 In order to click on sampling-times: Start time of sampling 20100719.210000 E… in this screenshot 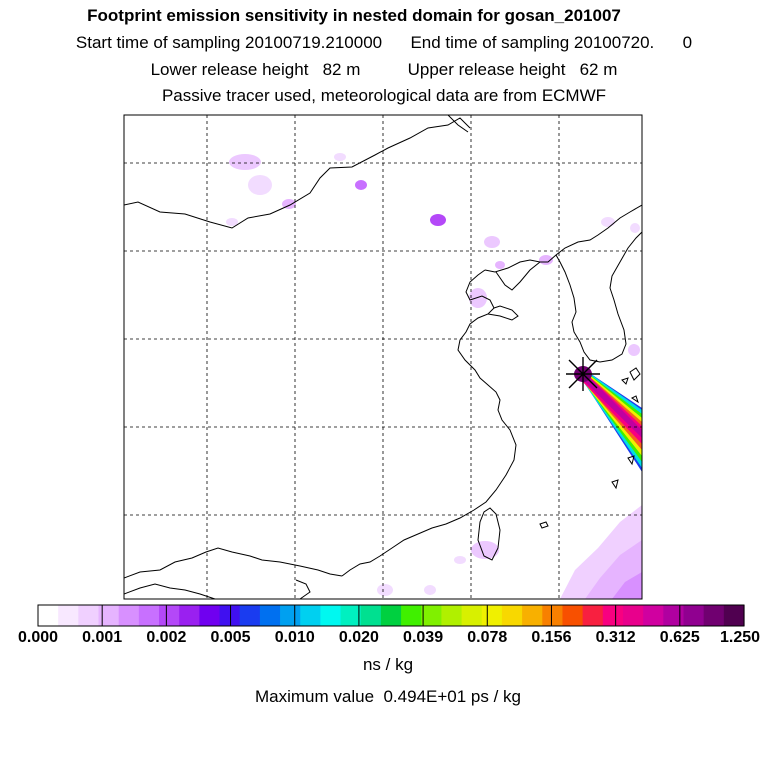, I will do `click(384, 42)`.